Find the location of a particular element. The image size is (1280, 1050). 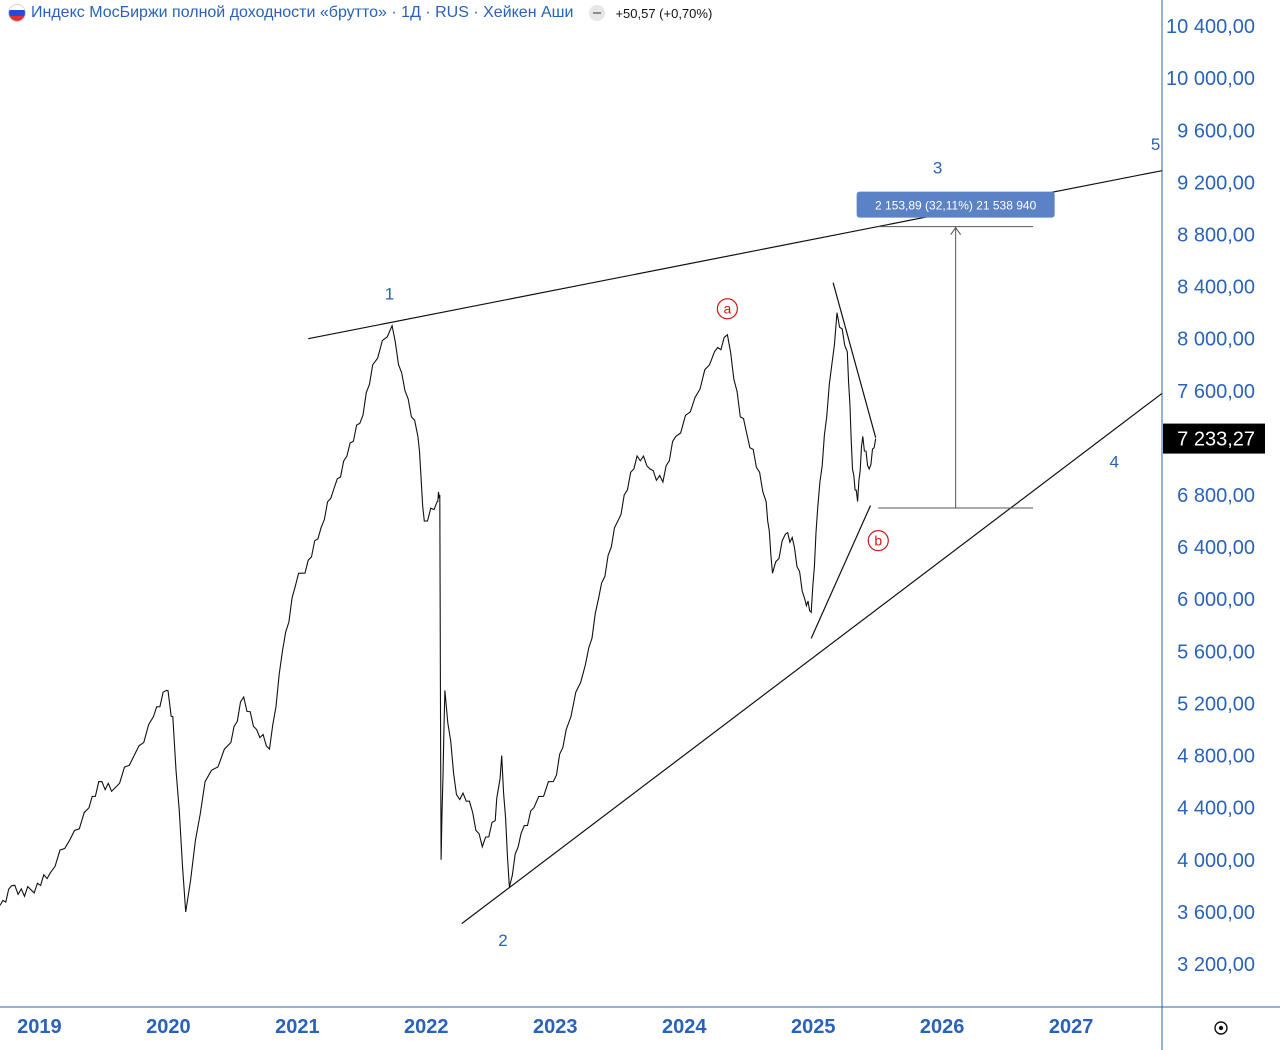

settings-icon is located at coordinates (1221, 1028).